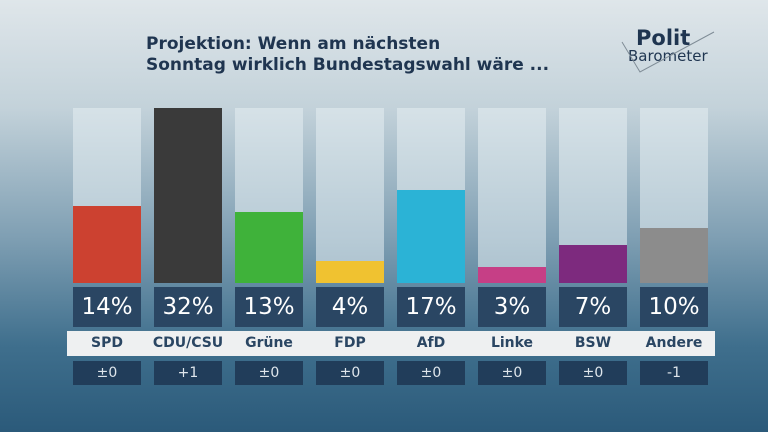 The height and width of the screenshot is (432, 768). I want to click on bar-bsw, so click(593, 263).